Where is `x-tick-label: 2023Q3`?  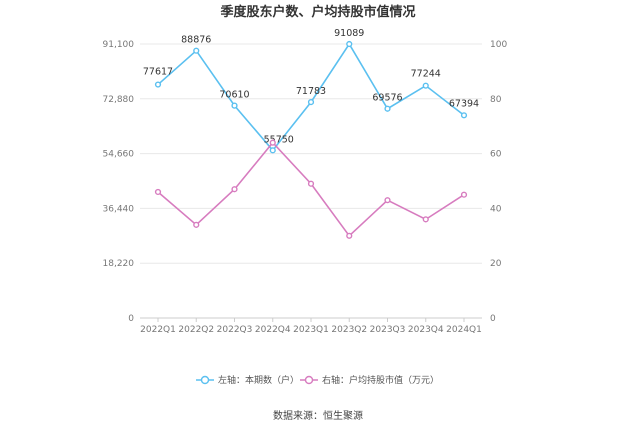 x-tick-label: 2023Q3 is located at coordinates (388, 330).